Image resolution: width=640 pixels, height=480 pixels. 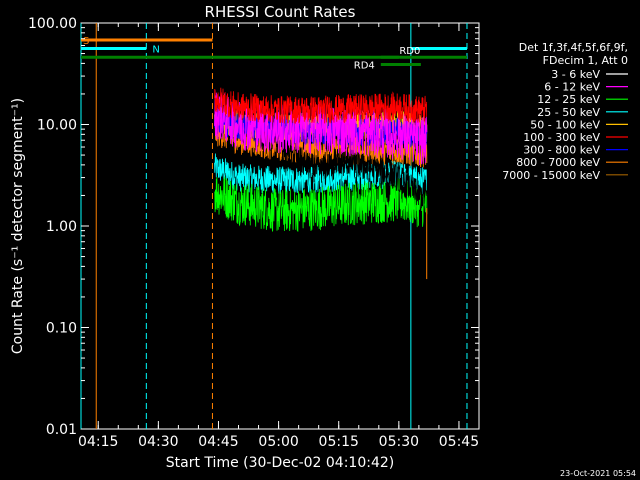 What do you see at coordinates (321, 105) in the screenshot?
I see `series-line-100-300-kev` at bounding box center [321, 105].